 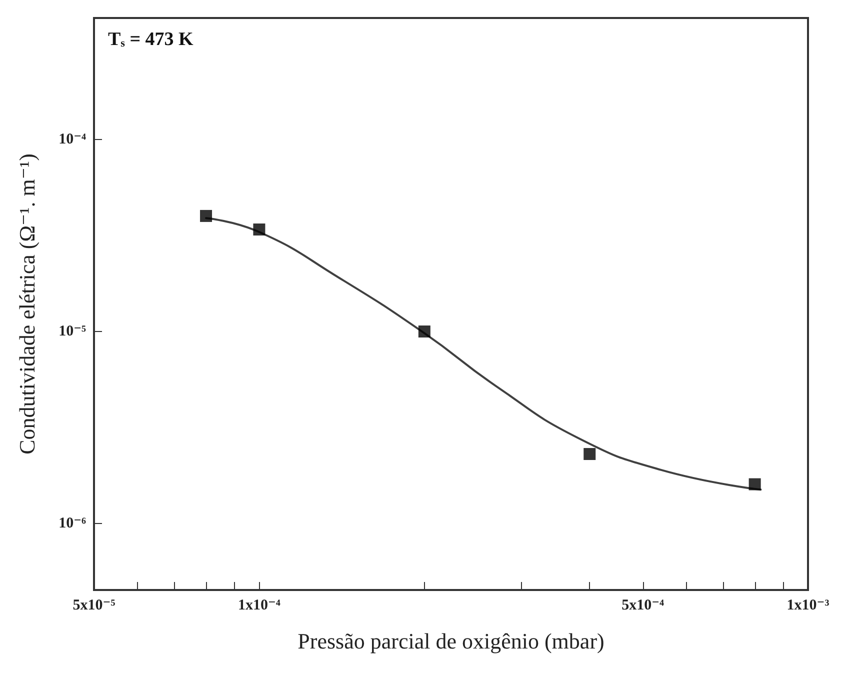 What do you see at coordinates (72, 332) in the screenshot?
I see `y-tick-label: 10⁻⁵` at bounding box center [72, 332].